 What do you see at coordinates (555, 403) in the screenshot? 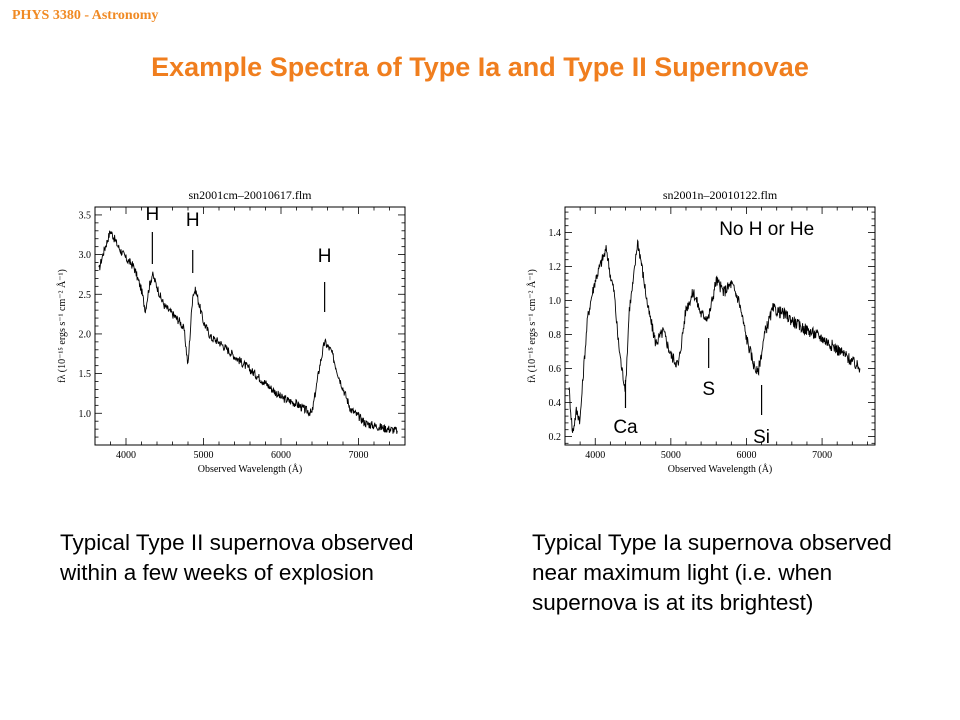
I see `y-tick-label: 0.4` at bounding box center [555, 403].